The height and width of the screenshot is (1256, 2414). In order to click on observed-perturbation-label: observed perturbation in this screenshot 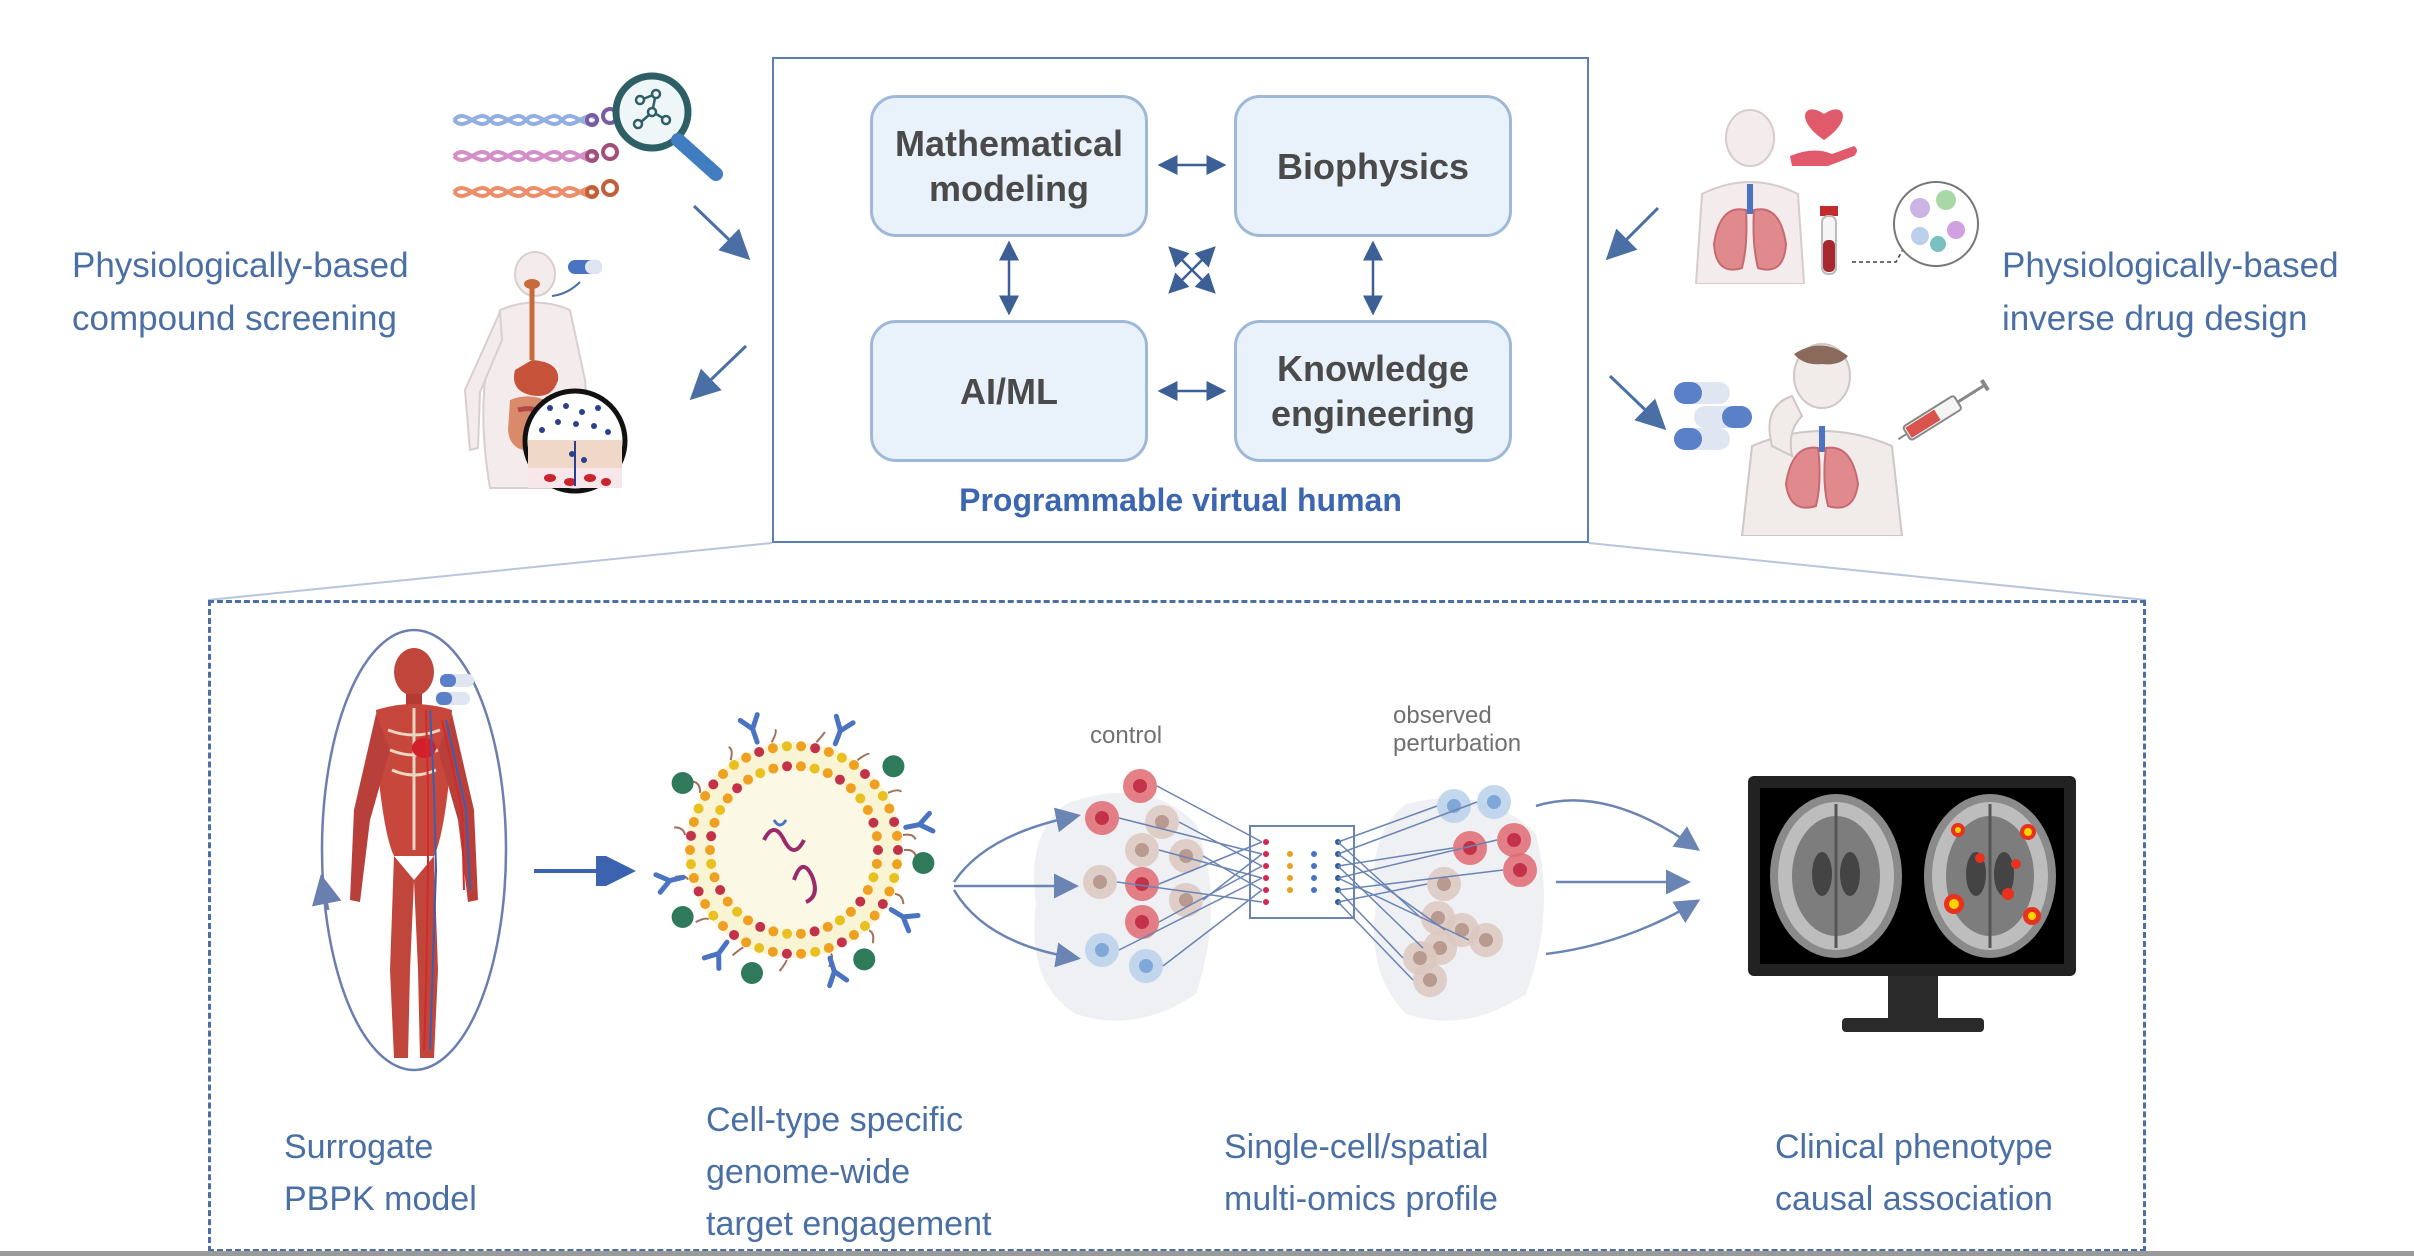, I will do `click(1457, 729)`.